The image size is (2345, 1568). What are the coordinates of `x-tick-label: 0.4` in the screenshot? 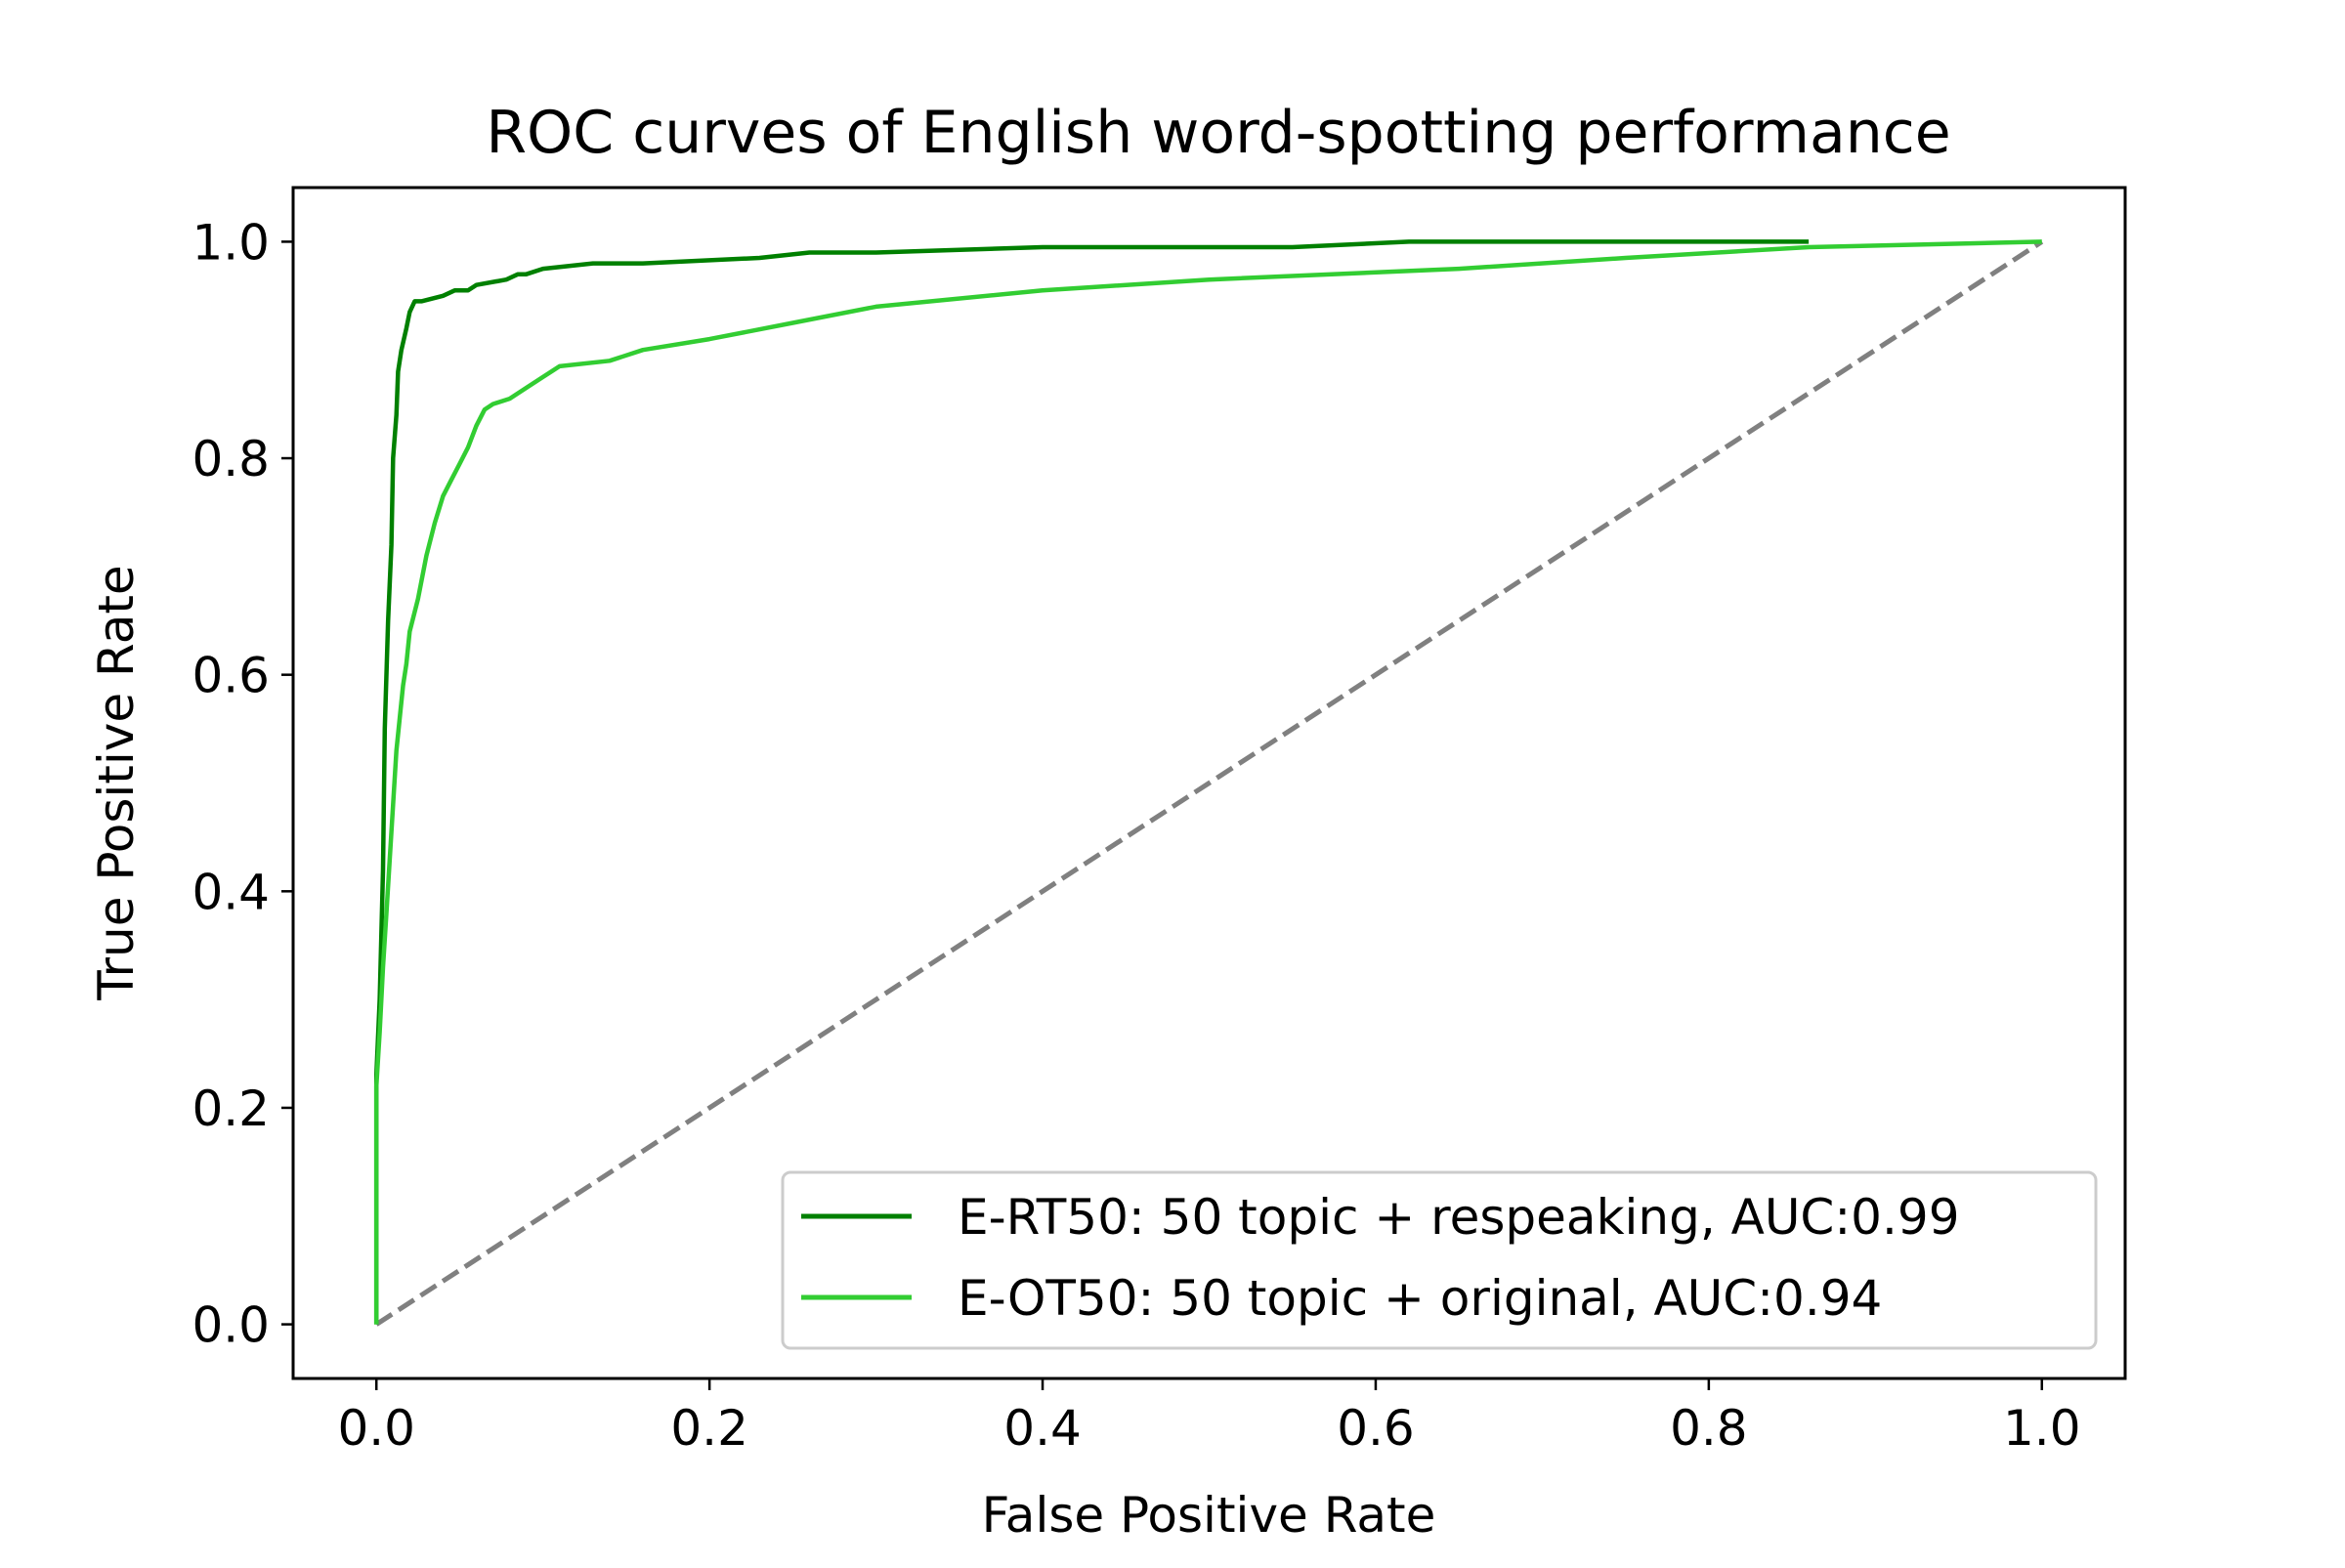 It's located at (1042, 1428).